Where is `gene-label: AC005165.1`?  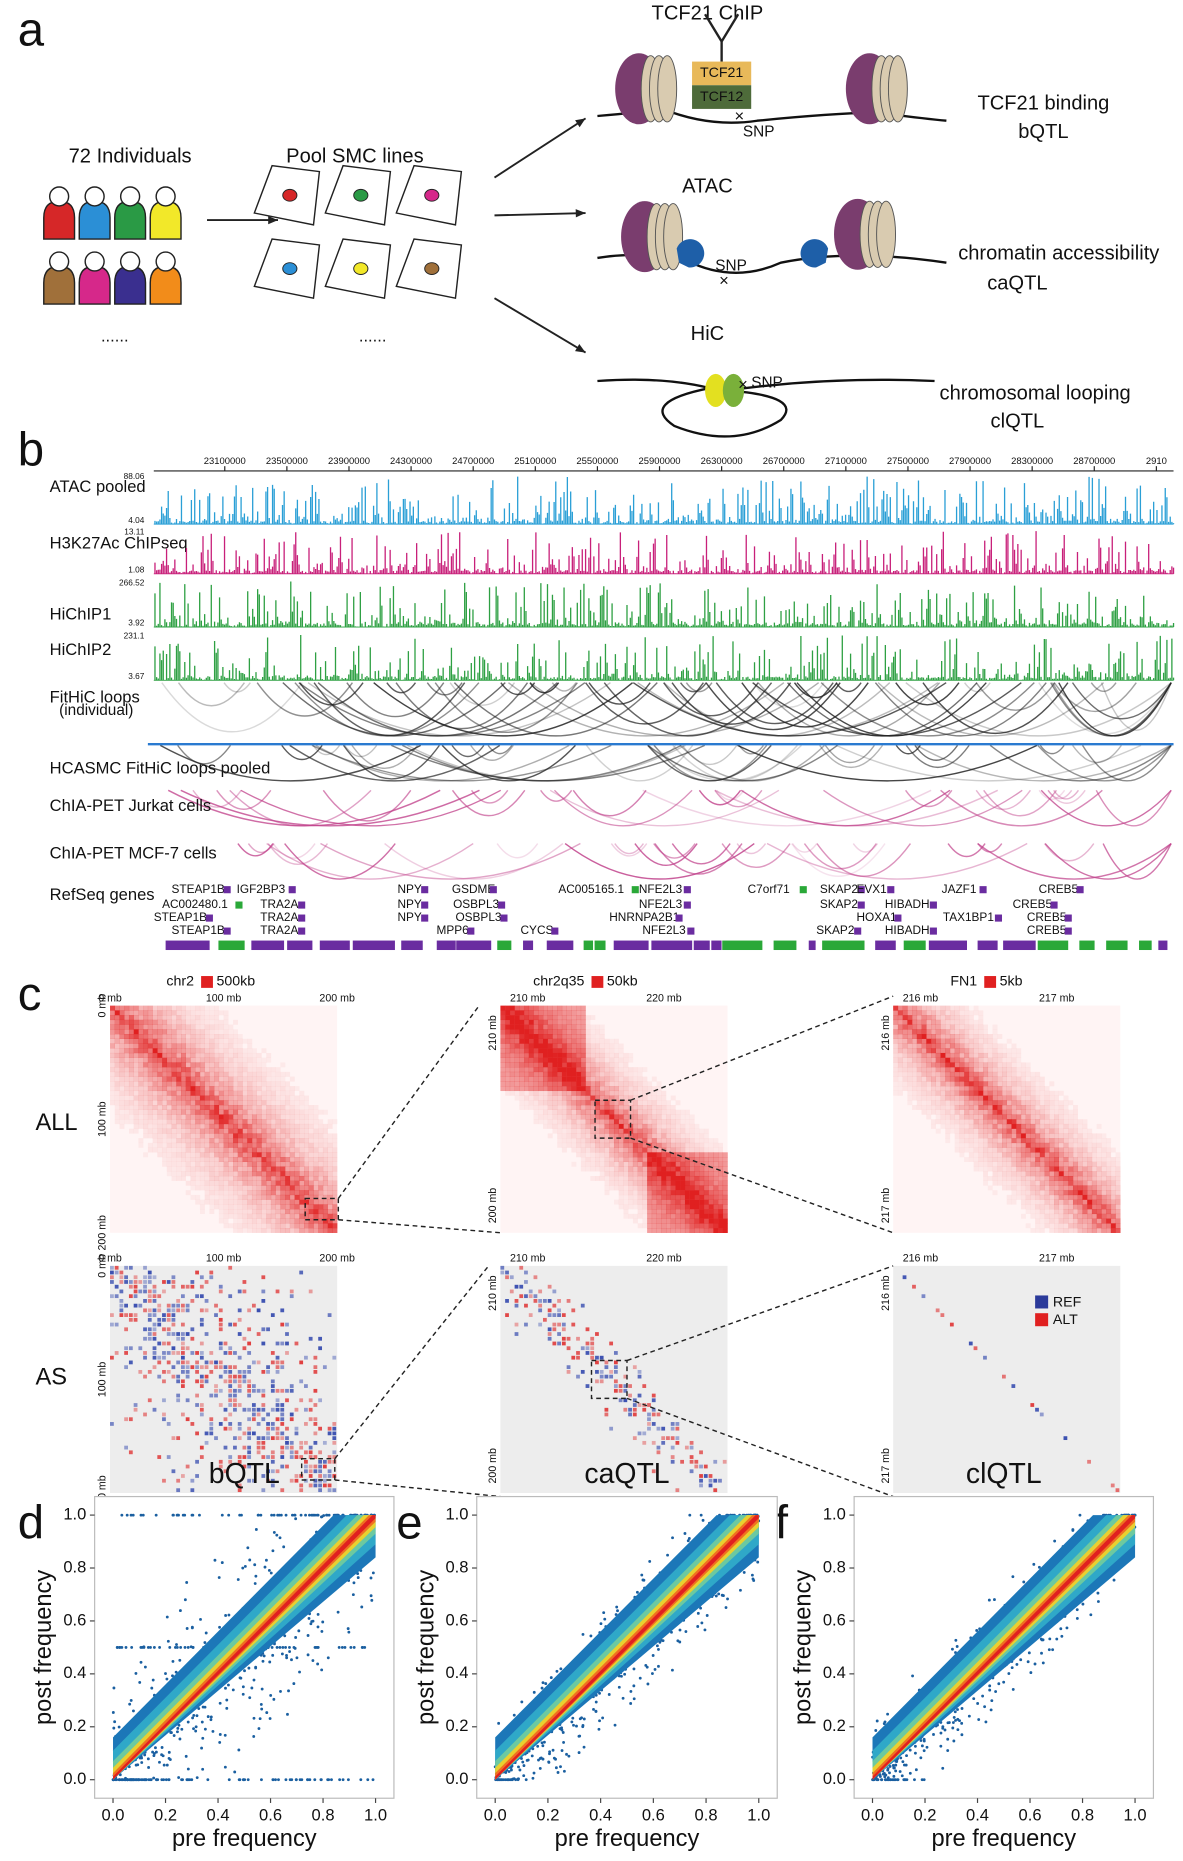 gene-label: AC005165.1 is located at coordinates (591, 889).